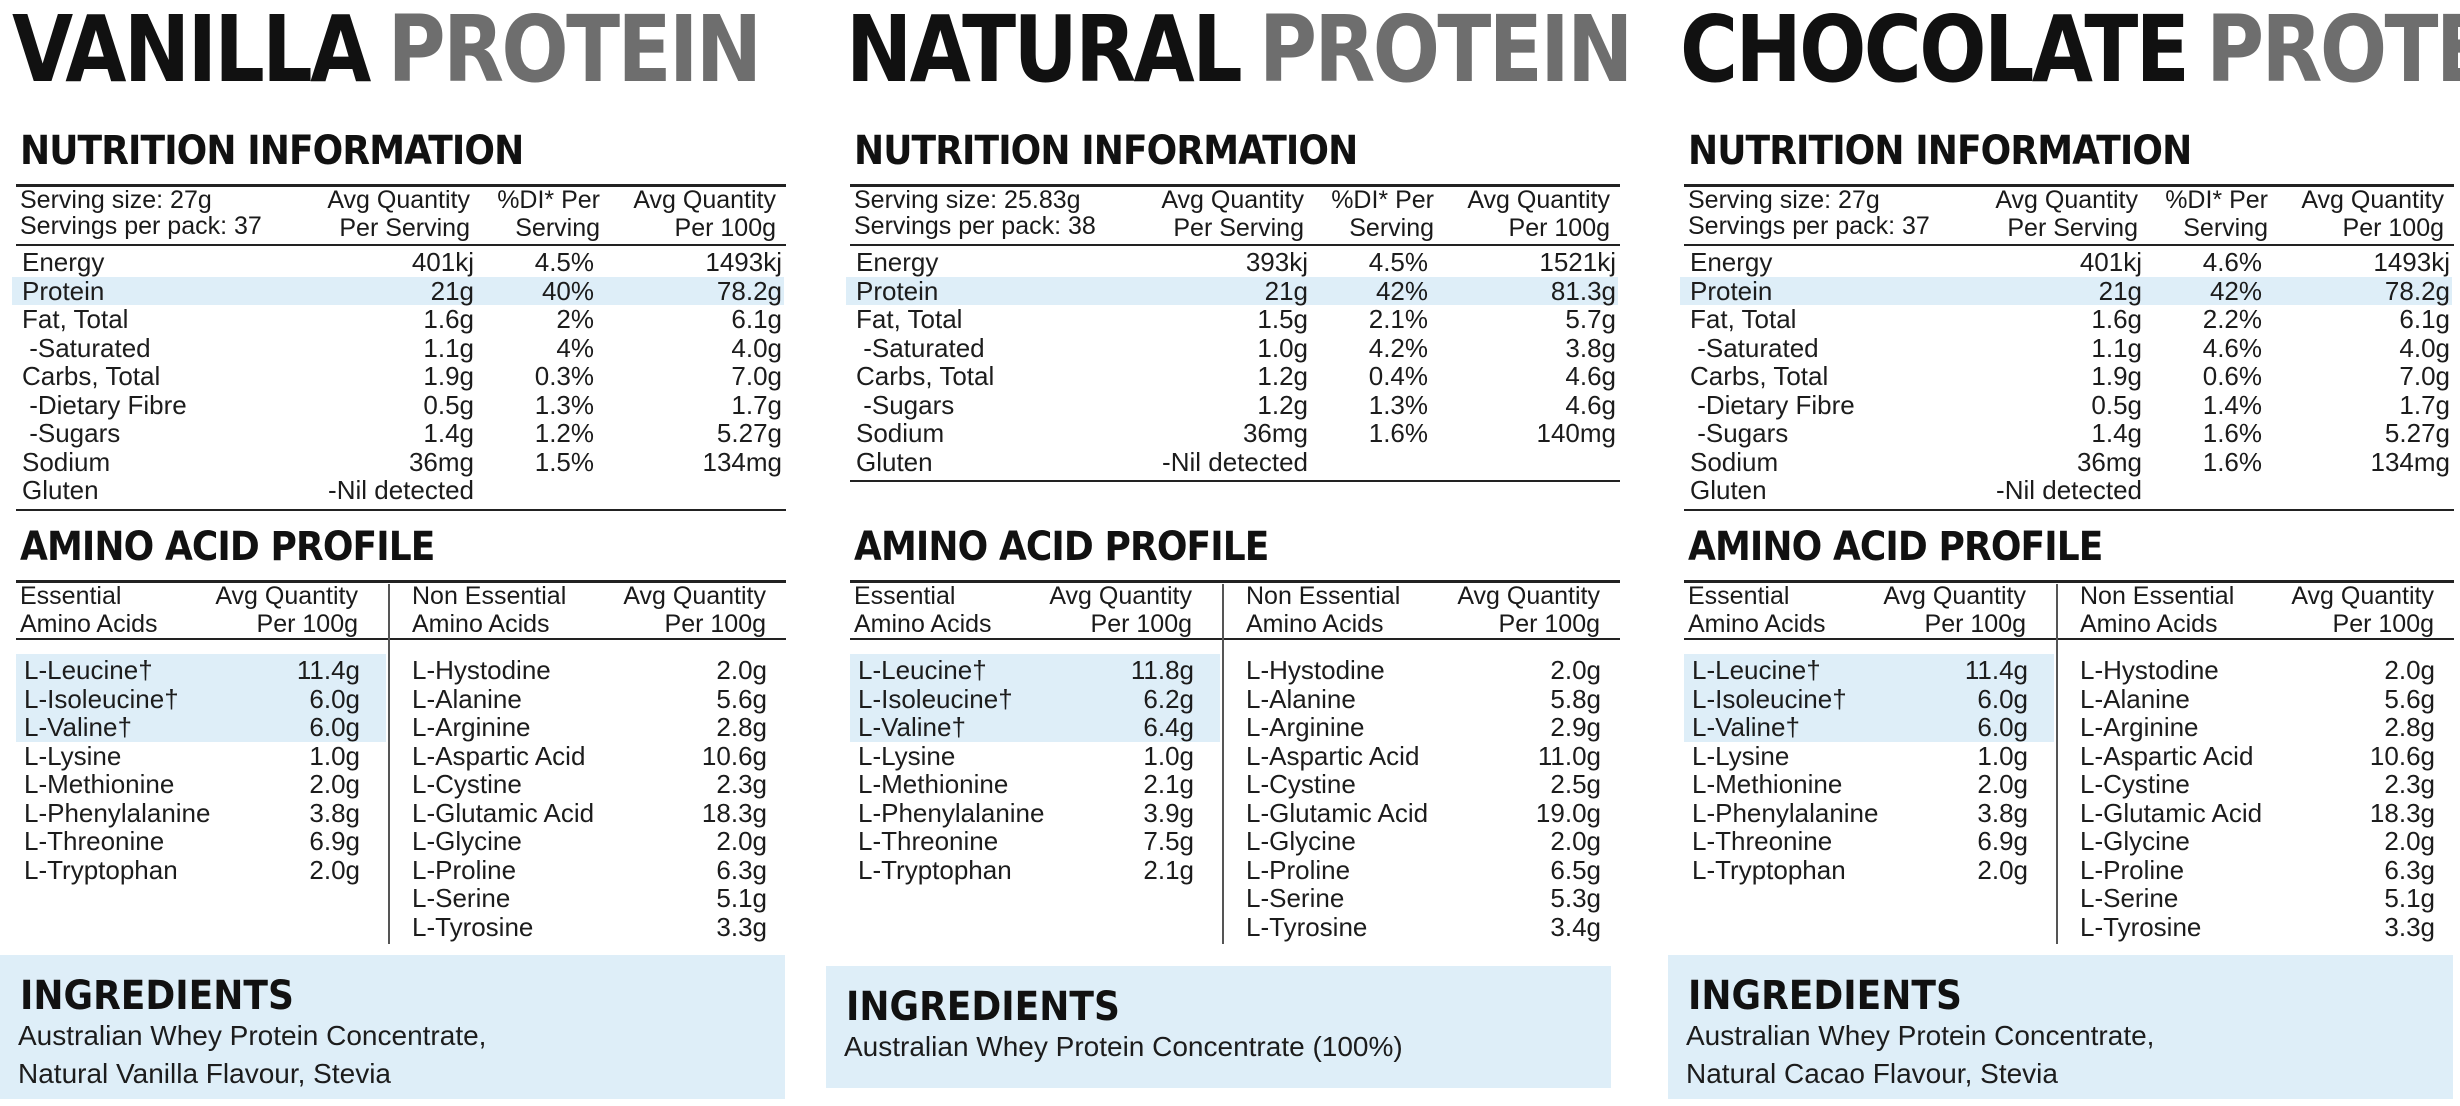 The height and width of the screenshot is (1106, 2460). I want to click on nutrition-row: -Dietary Fibre 0.5g 1.3% 1.7g, so click(398, 404).